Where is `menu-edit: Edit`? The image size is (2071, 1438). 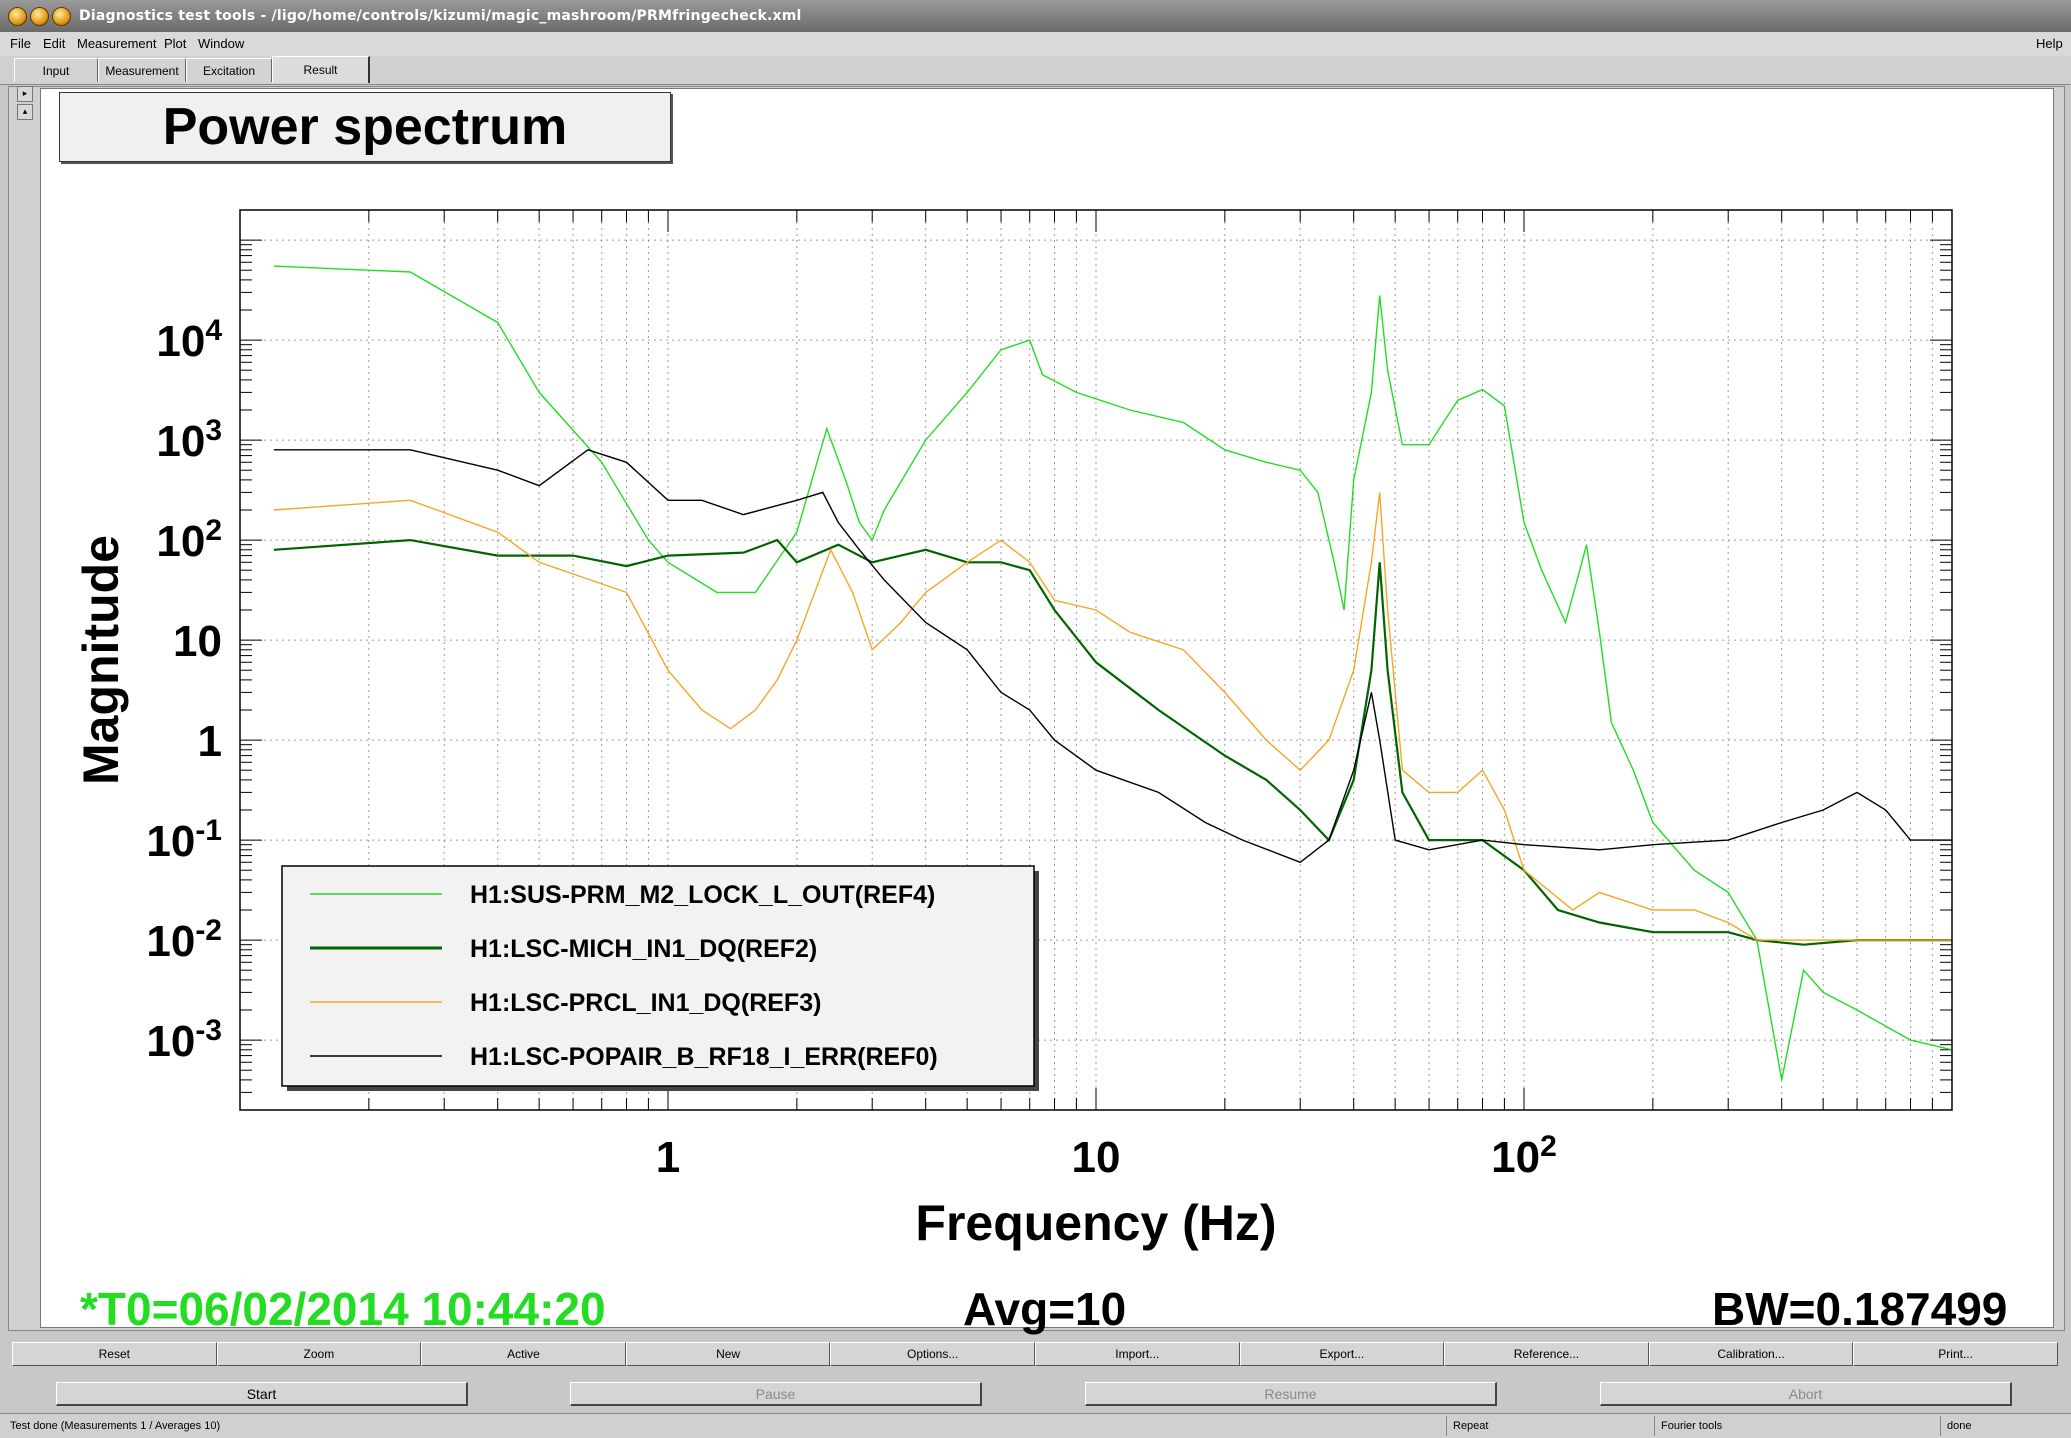
menu-edit: Edit is located at coordinates (54, 43).